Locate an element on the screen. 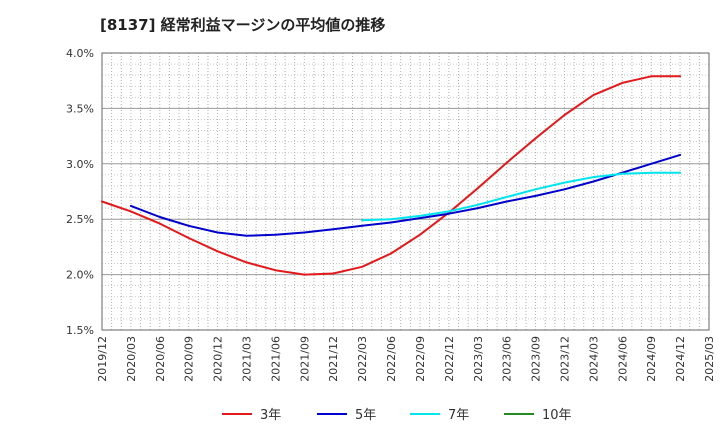  x-tick-label: 2023/12 is located at coordinates (564, 359).